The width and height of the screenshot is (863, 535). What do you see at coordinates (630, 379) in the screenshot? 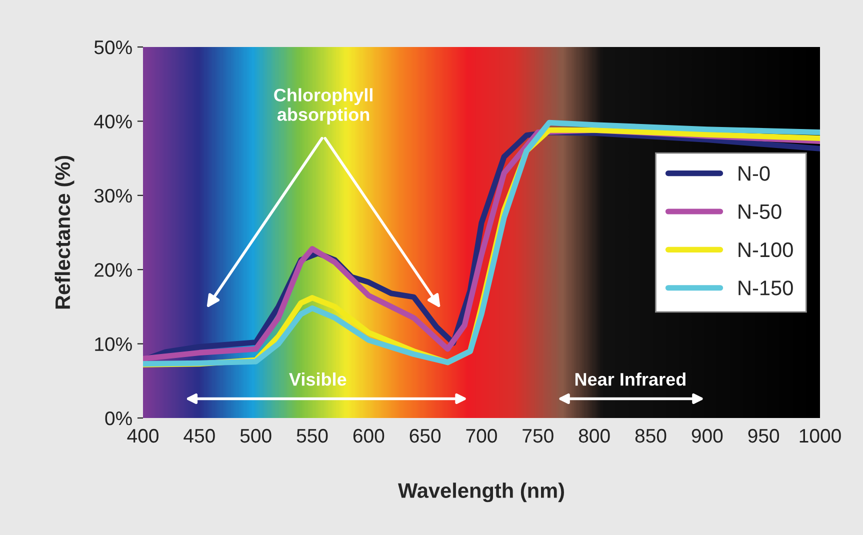
I see `annotation: Near Infrared` at bounding box center [630, 379].